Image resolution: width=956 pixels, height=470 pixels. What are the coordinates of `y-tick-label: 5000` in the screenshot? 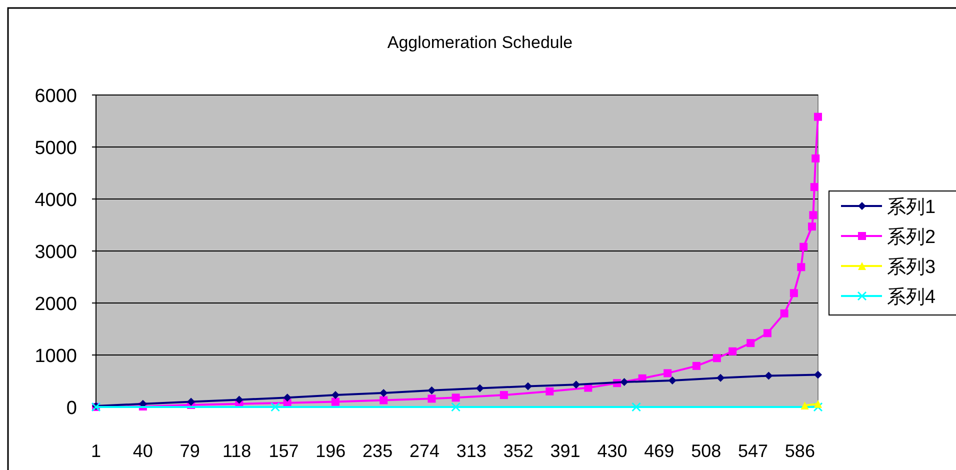 It's located at (55, 148).